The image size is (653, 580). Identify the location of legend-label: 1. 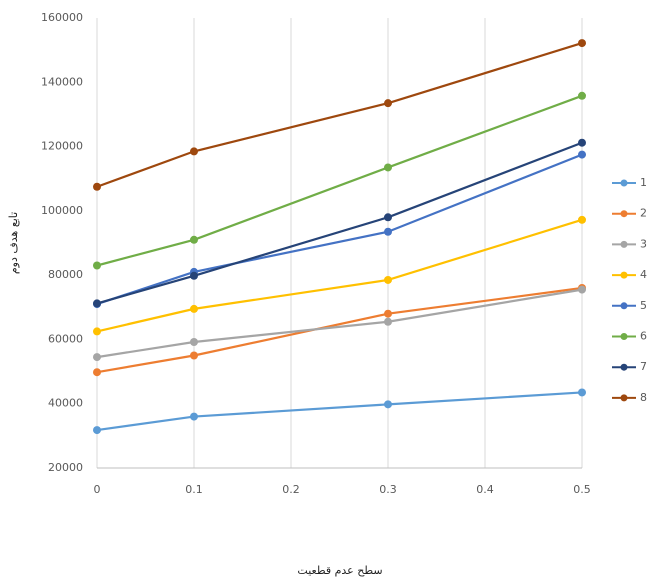
(643, 182).